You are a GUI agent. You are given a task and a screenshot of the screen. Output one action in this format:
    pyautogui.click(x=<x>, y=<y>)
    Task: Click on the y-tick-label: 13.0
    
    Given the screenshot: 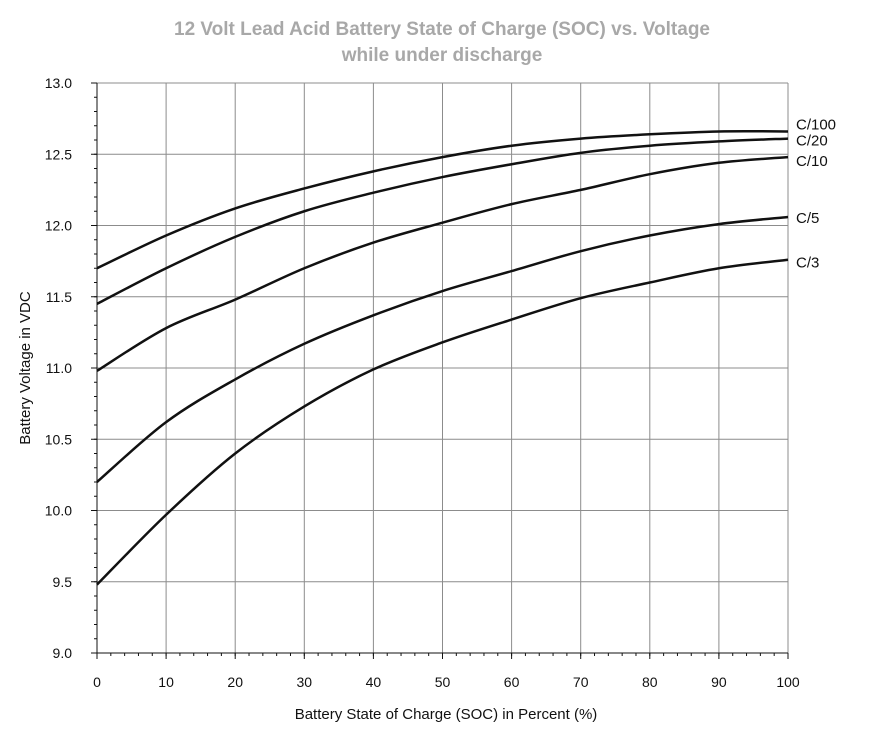 What is the action you would take?
    pyautogui.click(x=58, y=83)
    